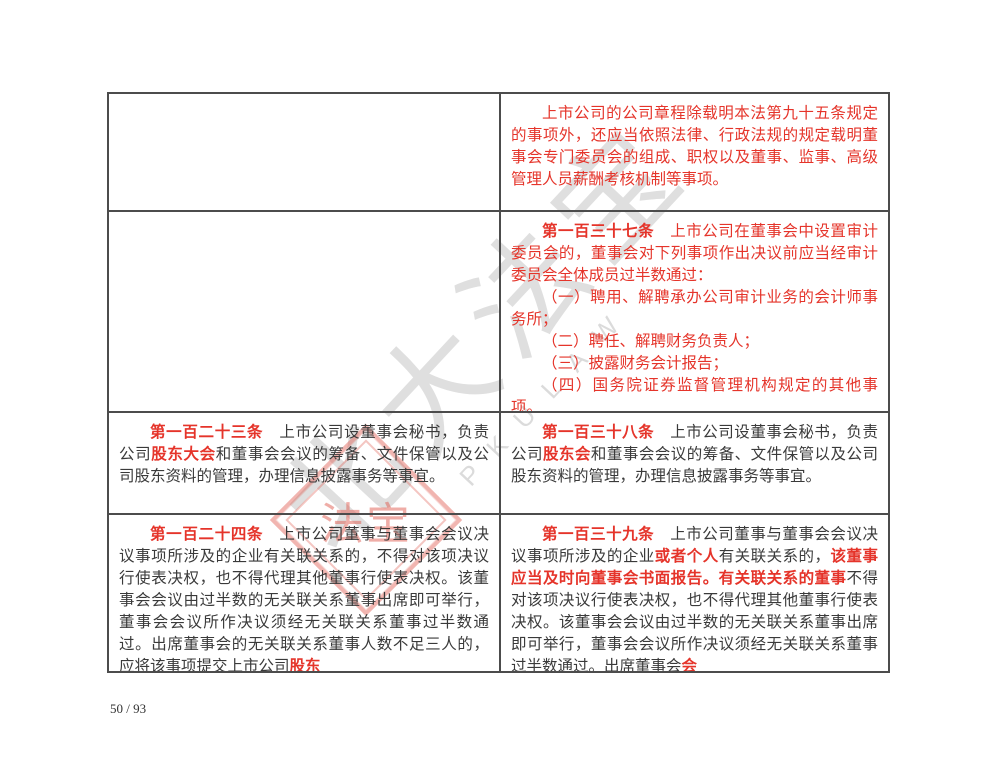 The image size is (1000, 772). Describe the element at coordinates (598, 432) in the screenshot. I see `text-run: 第一百三十八条` at that location.